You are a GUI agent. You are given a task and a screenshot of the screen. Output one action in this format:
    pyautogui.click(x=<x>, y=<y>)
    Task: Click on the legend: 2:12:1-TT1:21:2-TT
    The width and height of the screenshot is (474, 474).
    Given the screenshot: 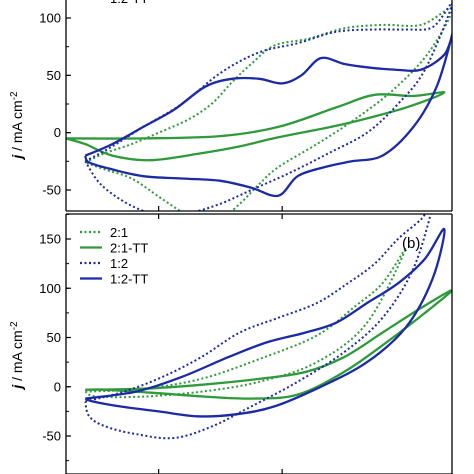 What is the action you would take?
    pyautogui.click(x=114, y=256)
    